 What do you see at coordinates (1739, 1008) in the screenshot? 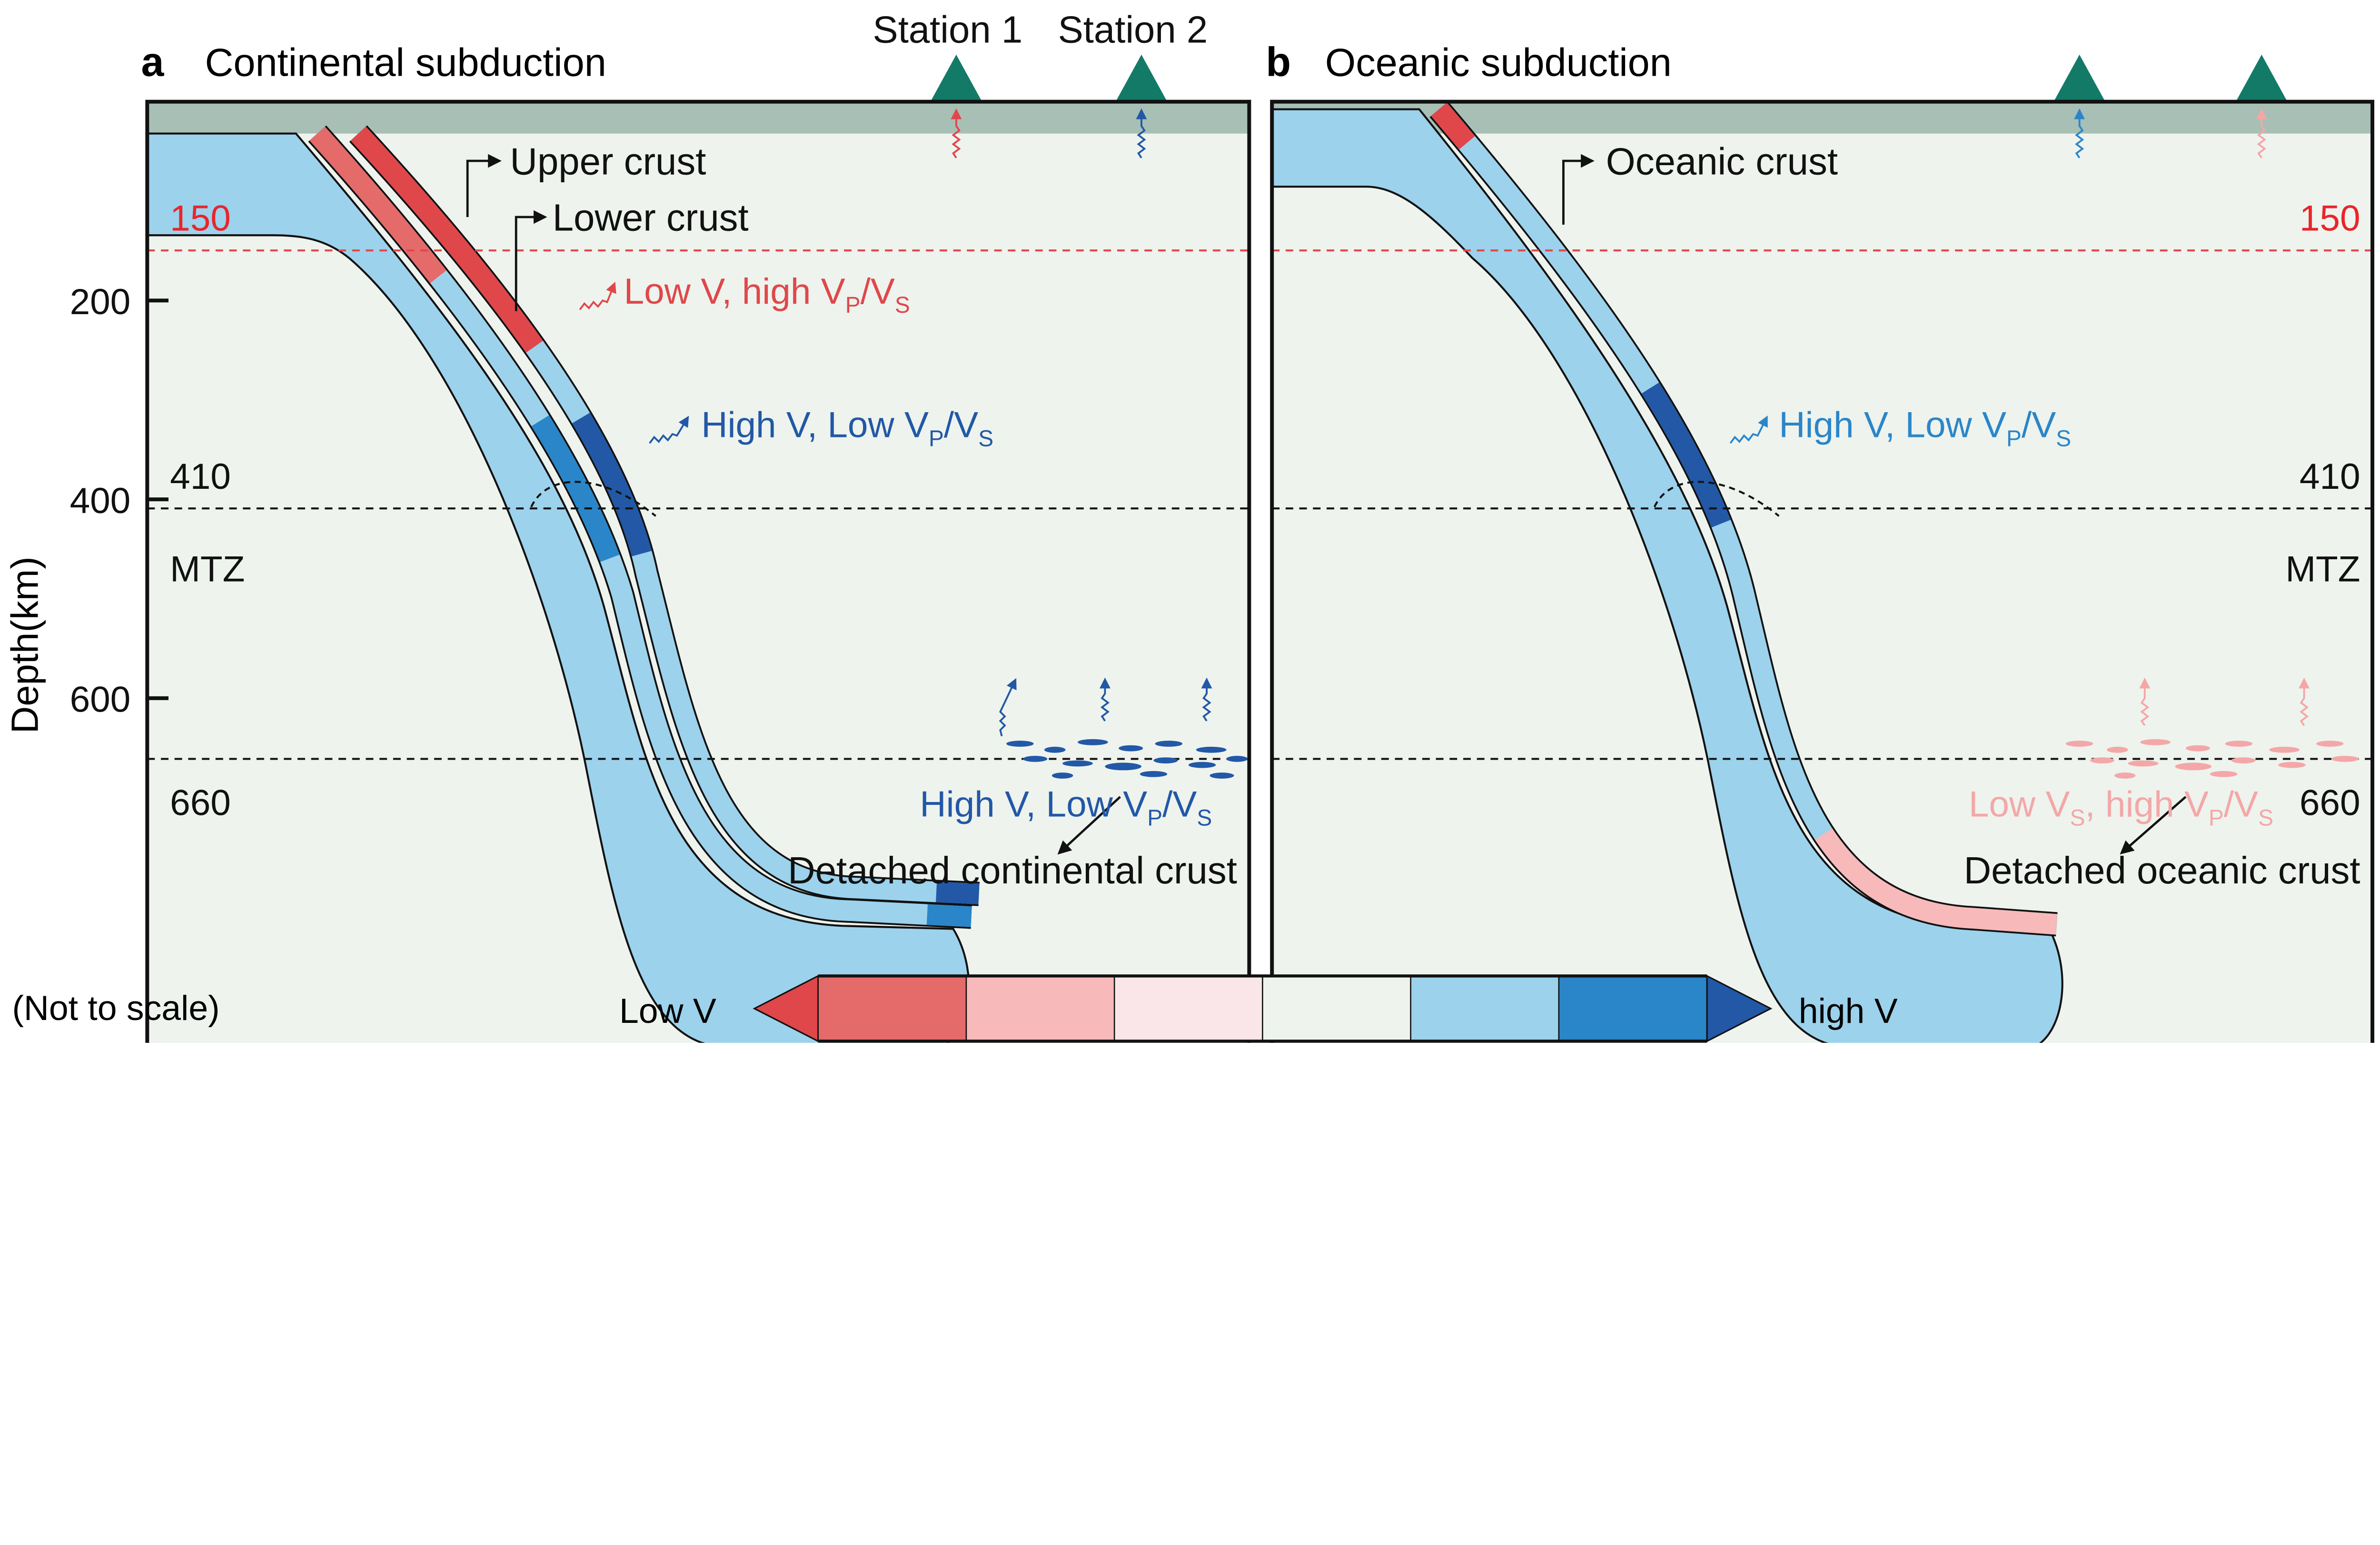
I see `colorbar-high-arrow` at bounding box center [1739, 1008].